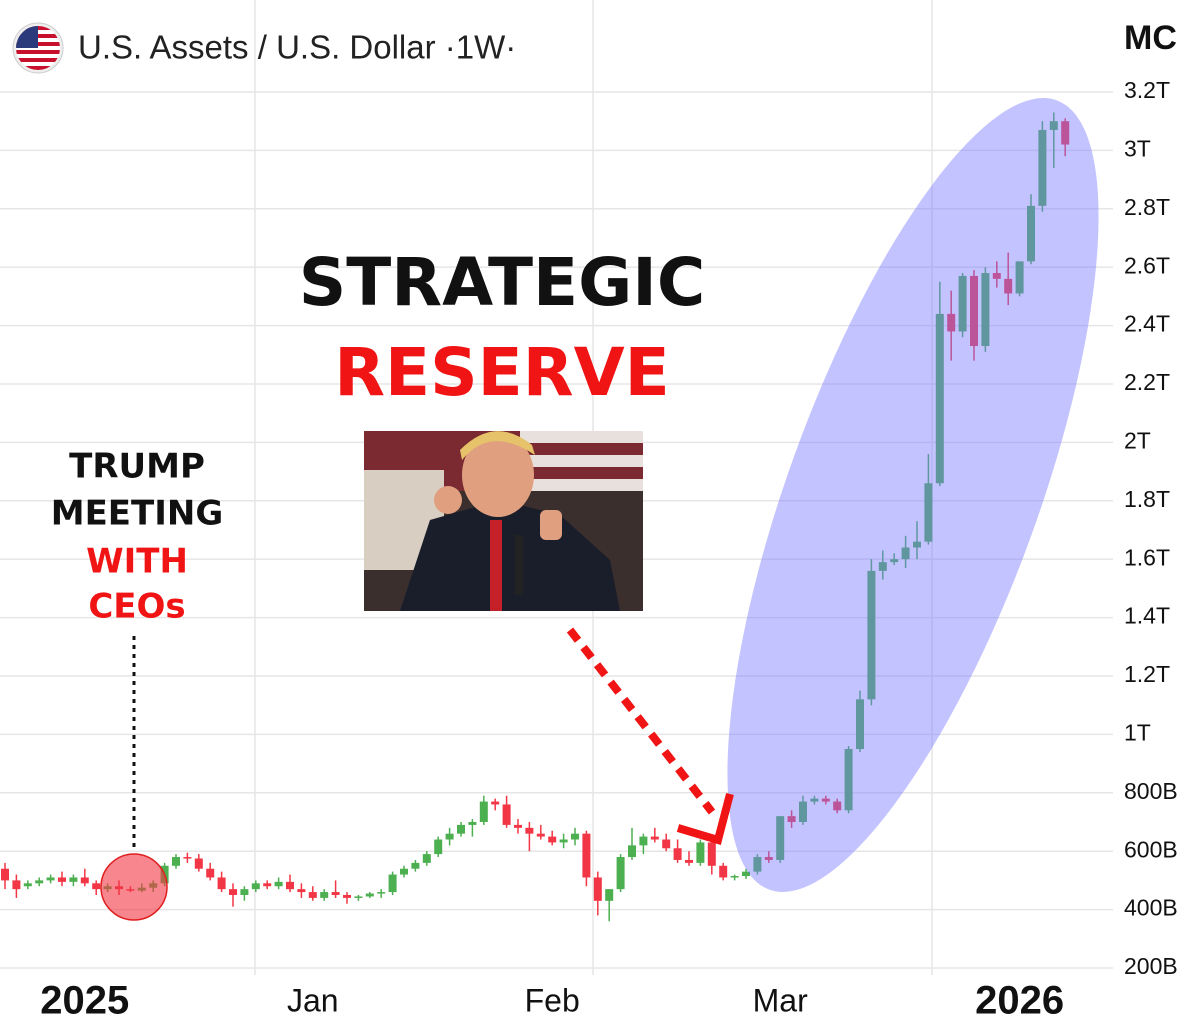  I want to click on annotation: MEETING, so click(137, 514).